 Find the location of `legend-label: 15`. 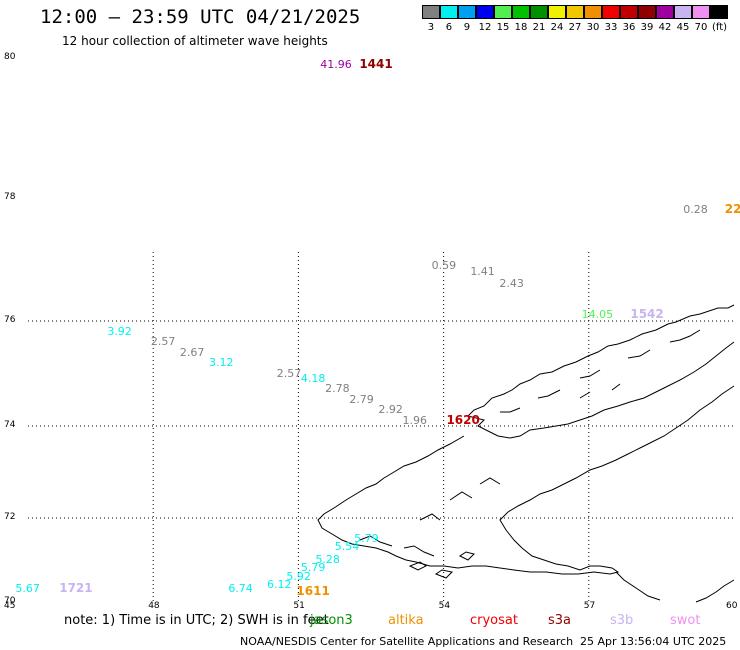

legend-label: 15 is located at coordinates (503, 27).